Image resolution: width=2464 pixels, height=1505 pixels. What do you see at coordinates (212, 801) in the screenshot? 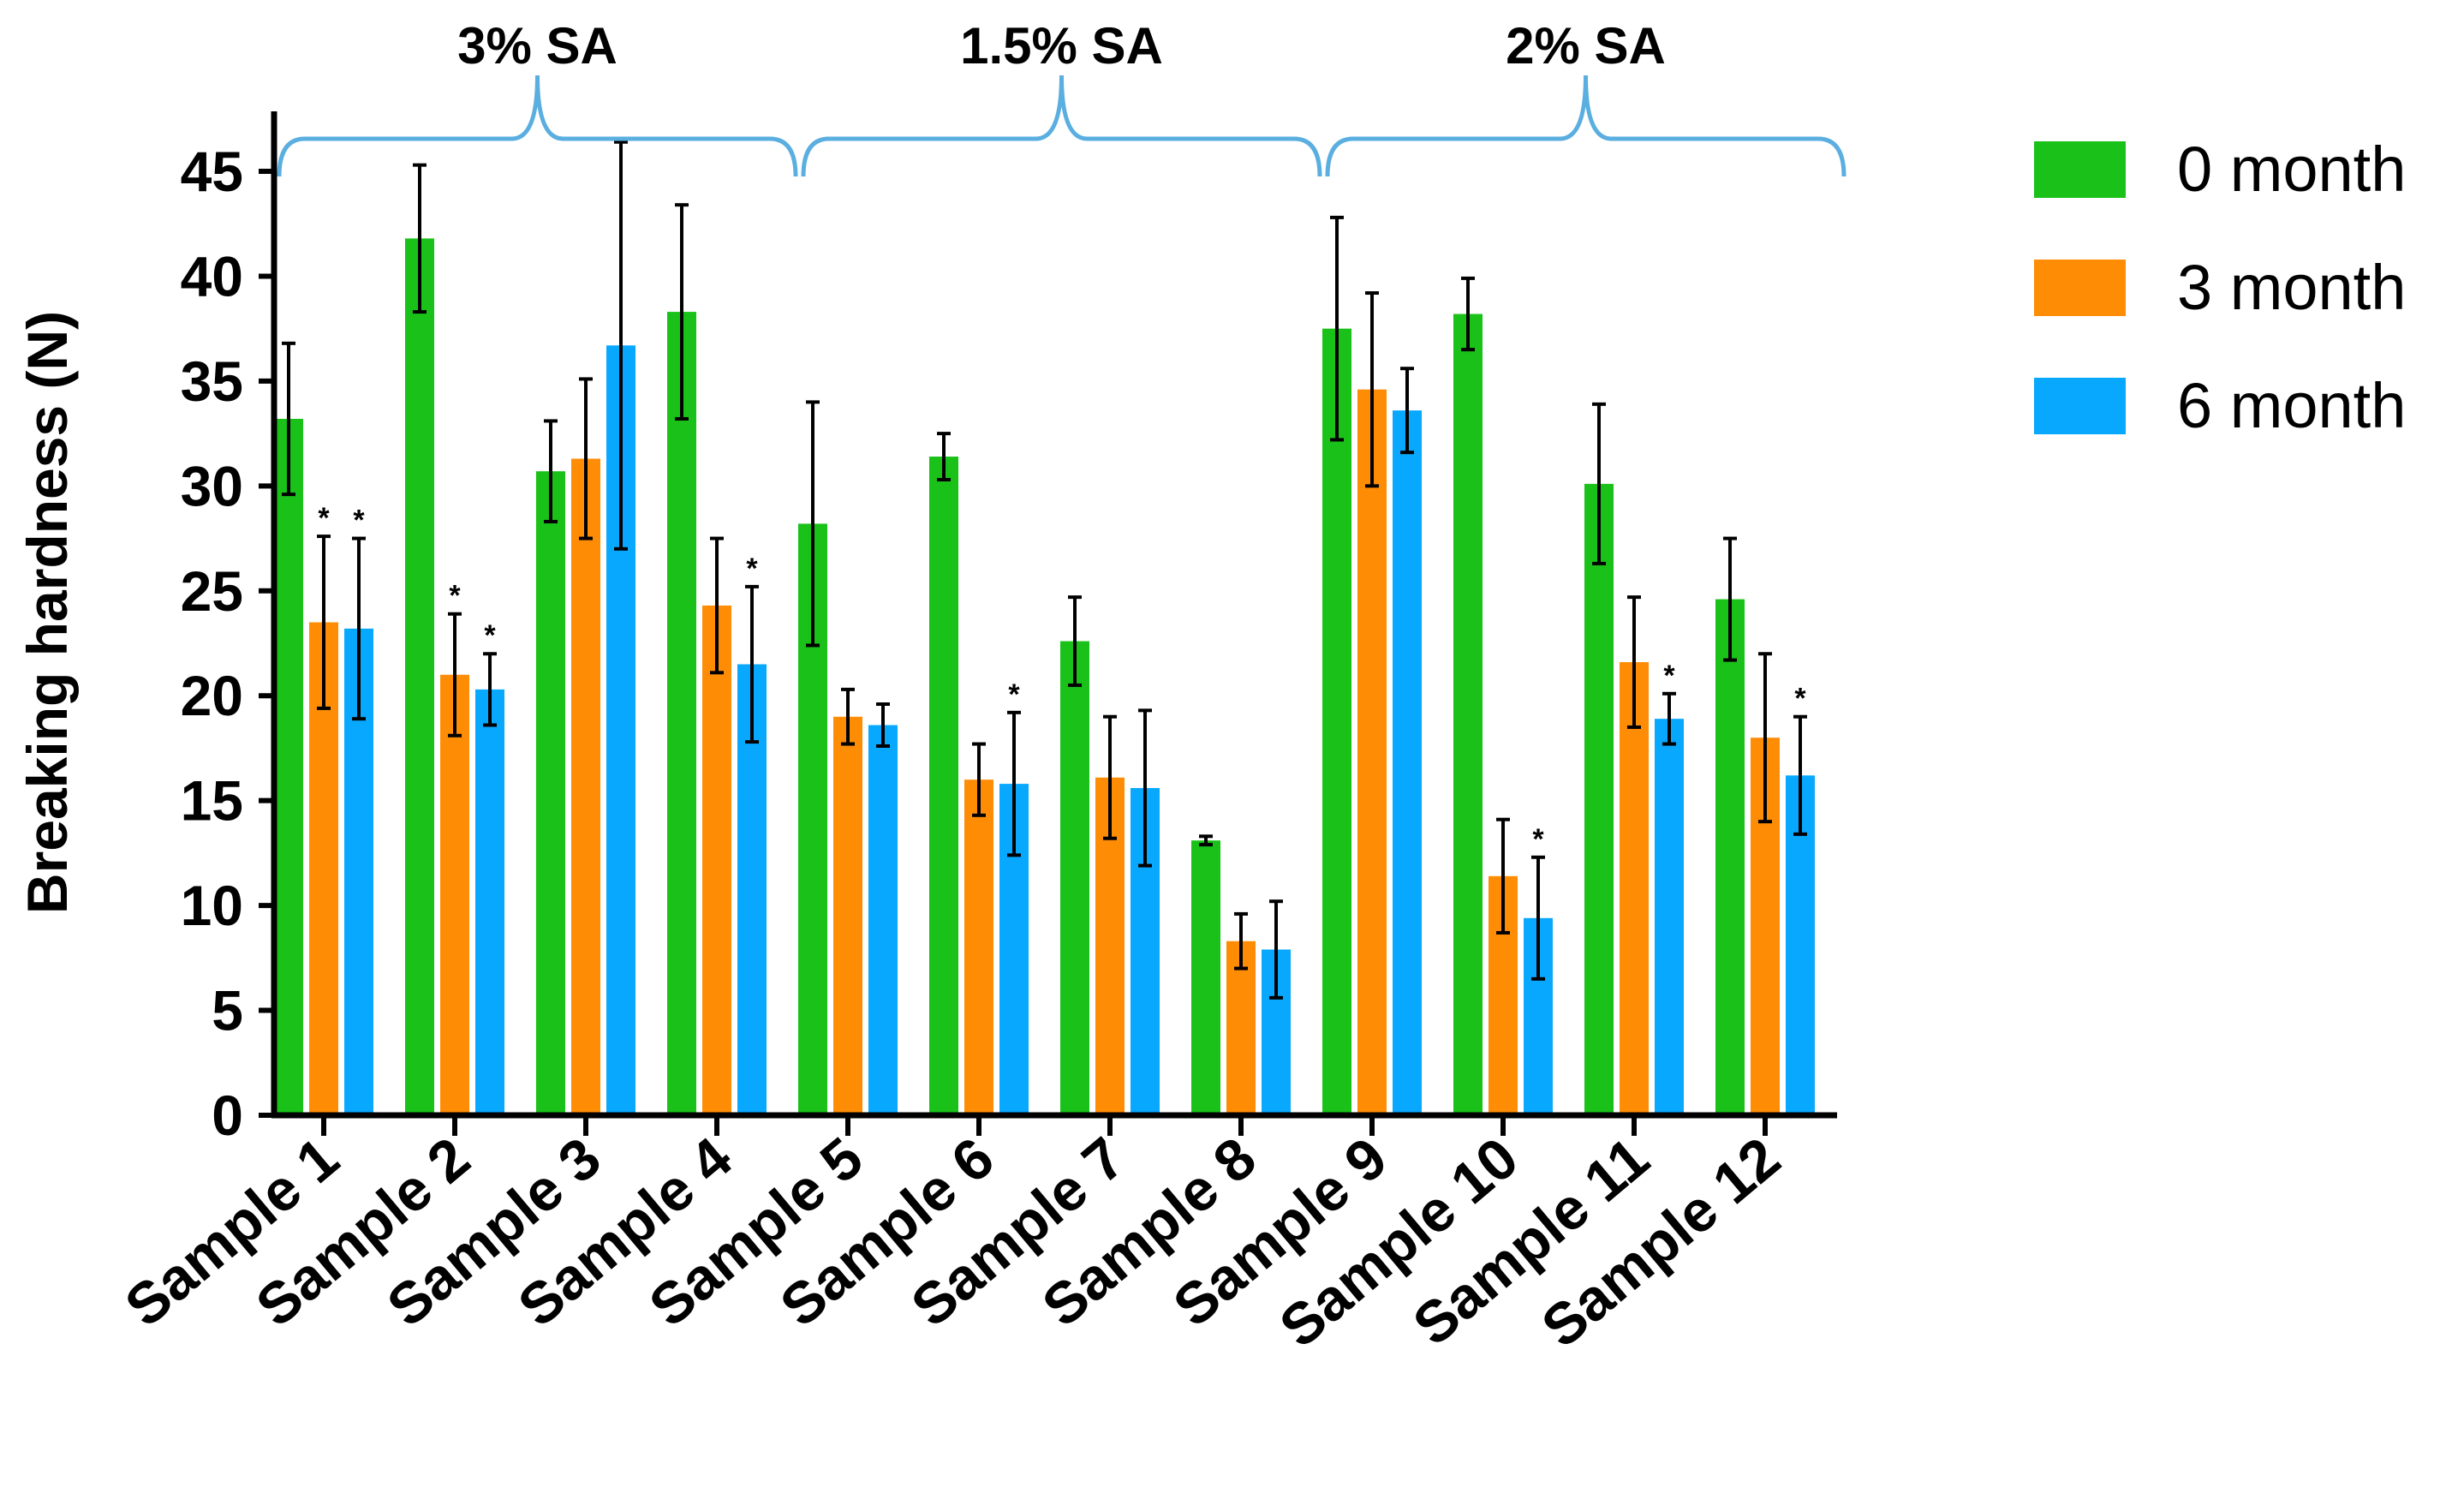
I see `y-tick-label: 15` at bounding box center [212, 801].